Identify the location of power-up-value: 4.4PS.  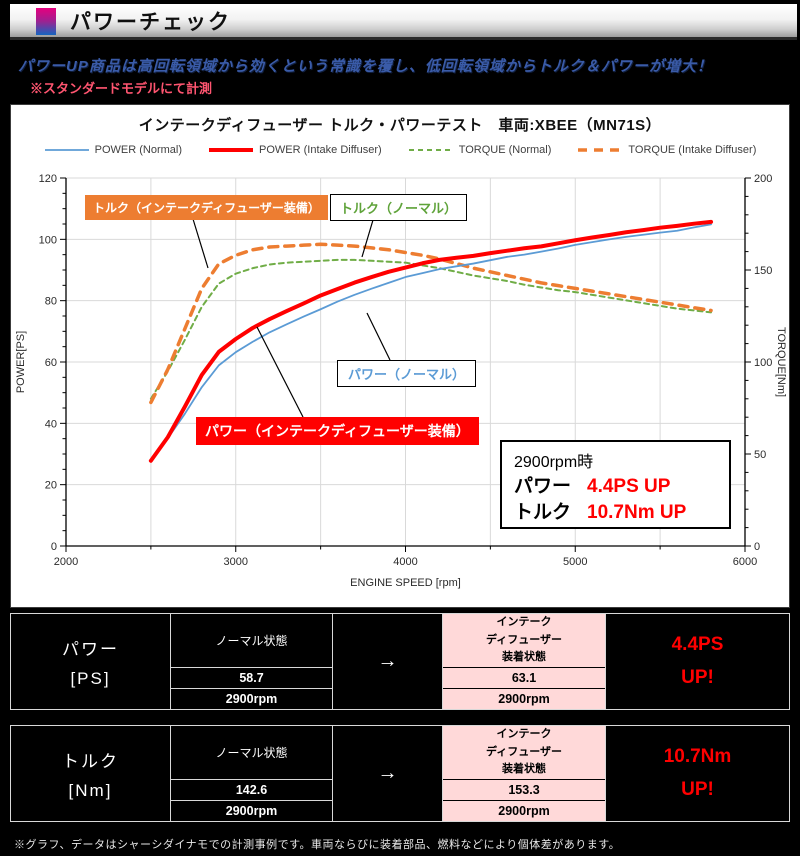
(697, 645).